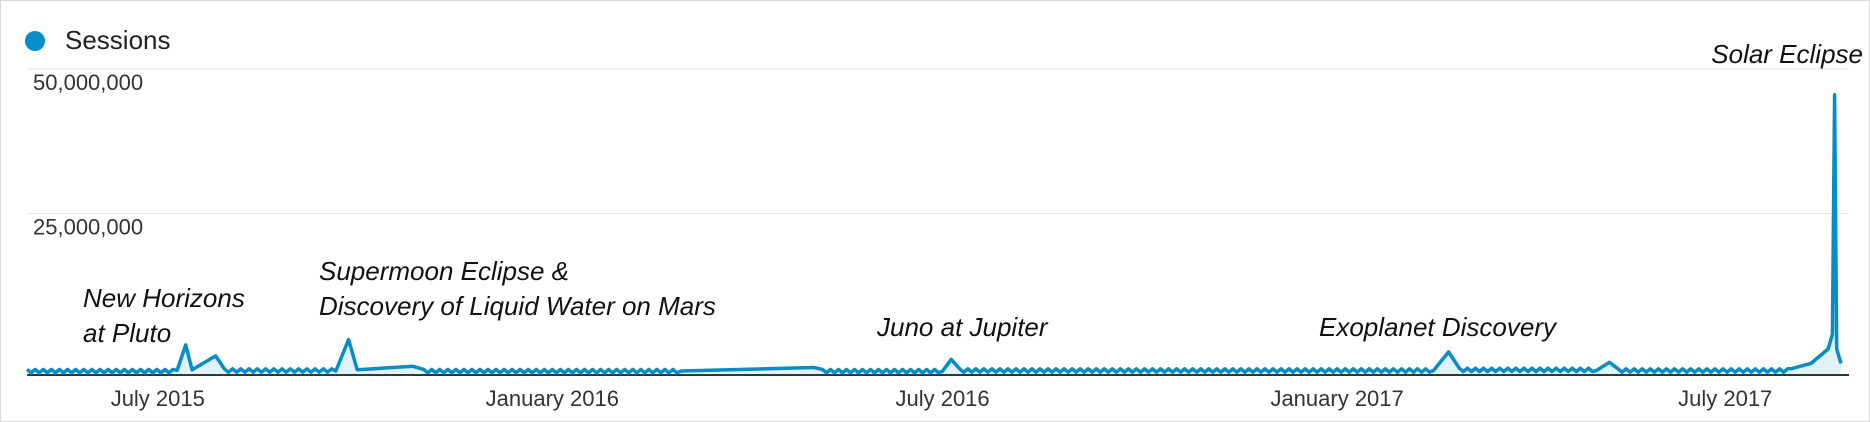 This screenshot has height=422, width=1870. Describe the element at coordinates (127, 333) in the screenshot. I see `event-annotation: at Pluto` at that location.